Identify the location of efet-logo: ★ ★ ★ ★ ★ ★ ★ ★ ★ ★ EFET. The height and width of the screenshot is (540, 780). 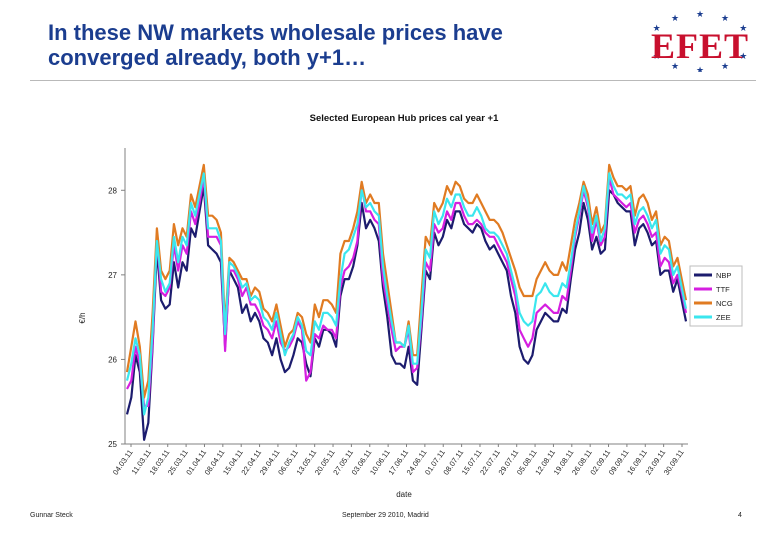
(700, 40).